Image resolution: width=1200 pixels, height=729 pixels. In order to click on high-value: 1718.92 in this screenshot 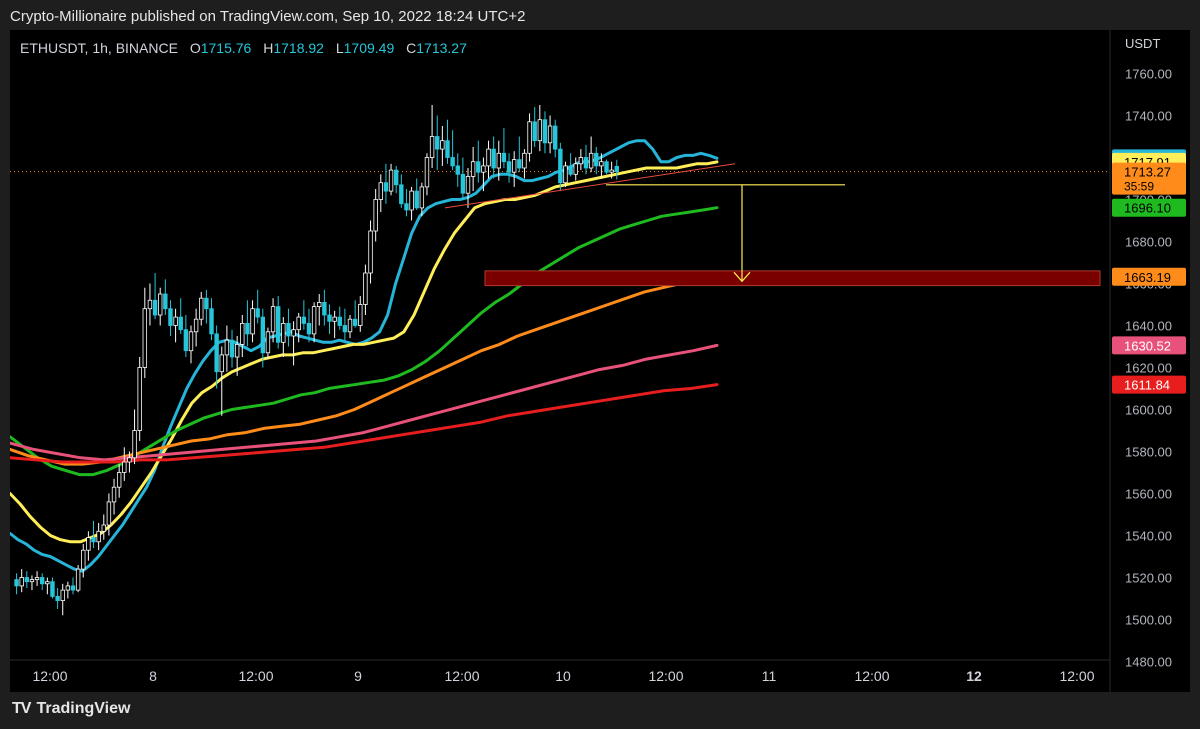, I will do `click(298, 48)`.